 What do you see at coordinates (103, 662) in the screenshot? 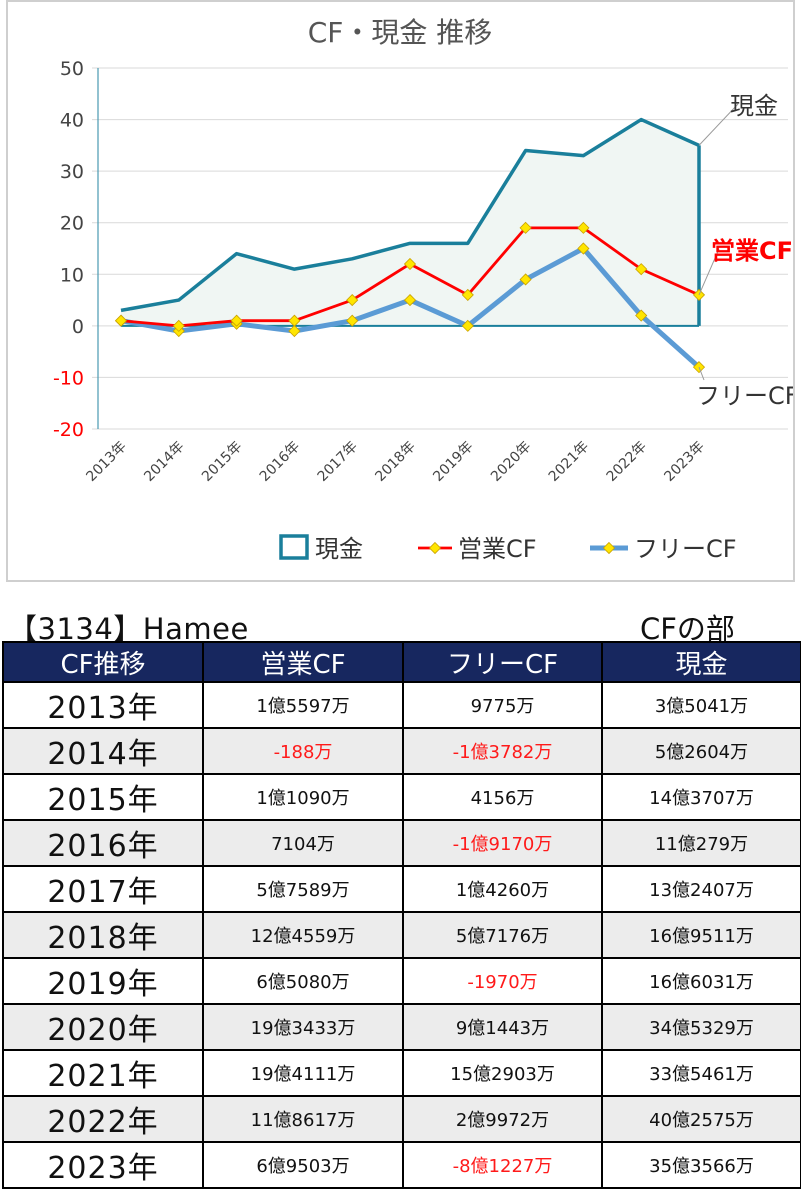
I see `column-header-cf-suii: CF推移` at bounding box center [103, 662].